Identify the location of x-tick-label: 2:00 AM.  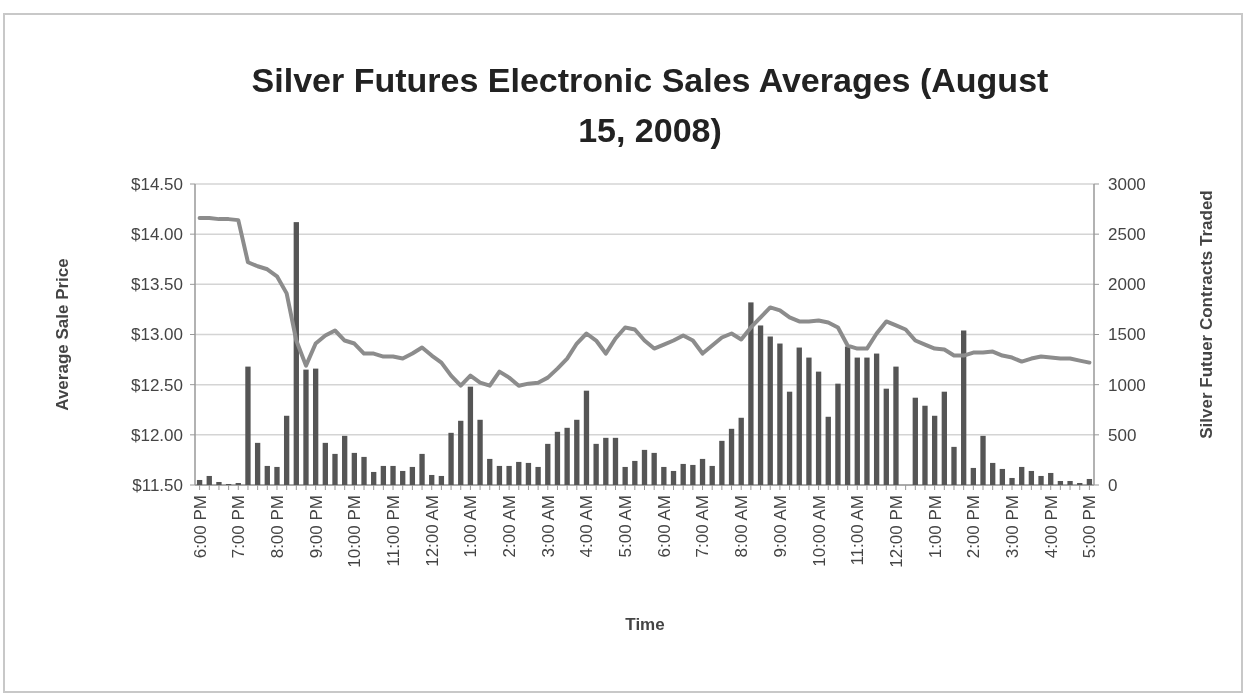
(510, 526).